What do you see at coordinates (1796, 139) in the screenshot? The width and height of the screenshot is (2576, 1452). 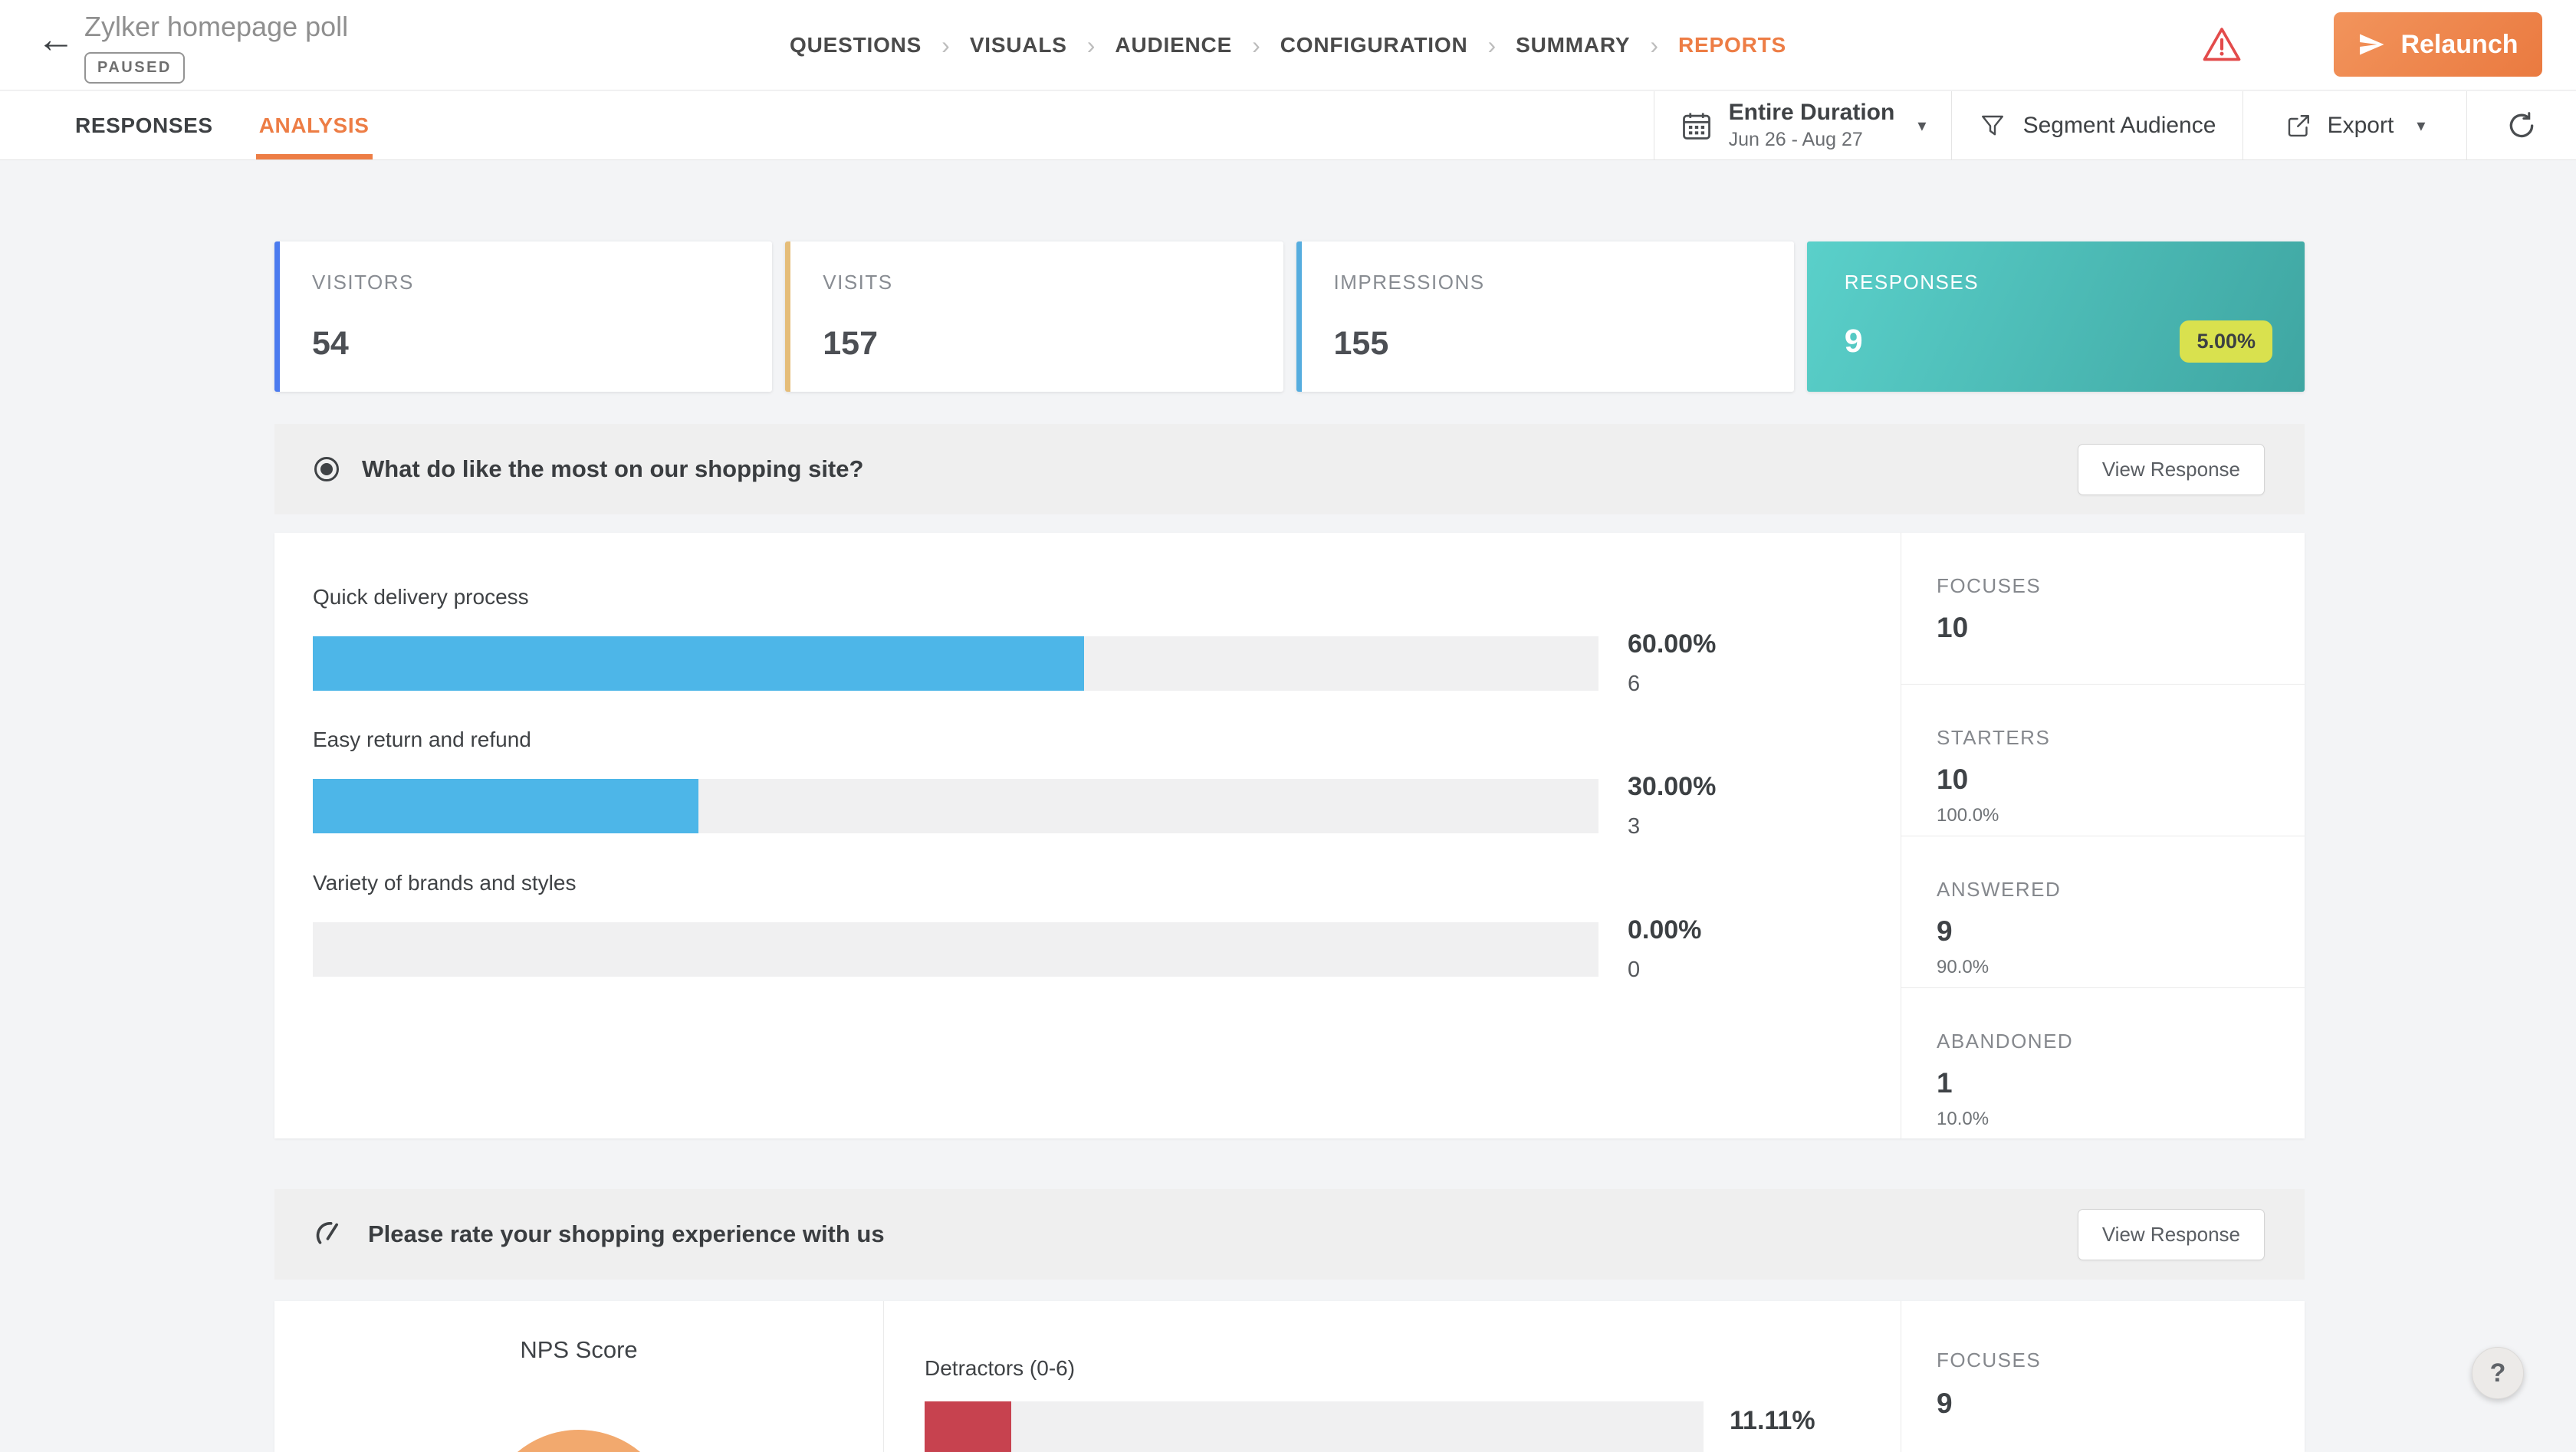 I see `duration-range: Jun 26 - Aug 27` at bounding box center [1796, 139].